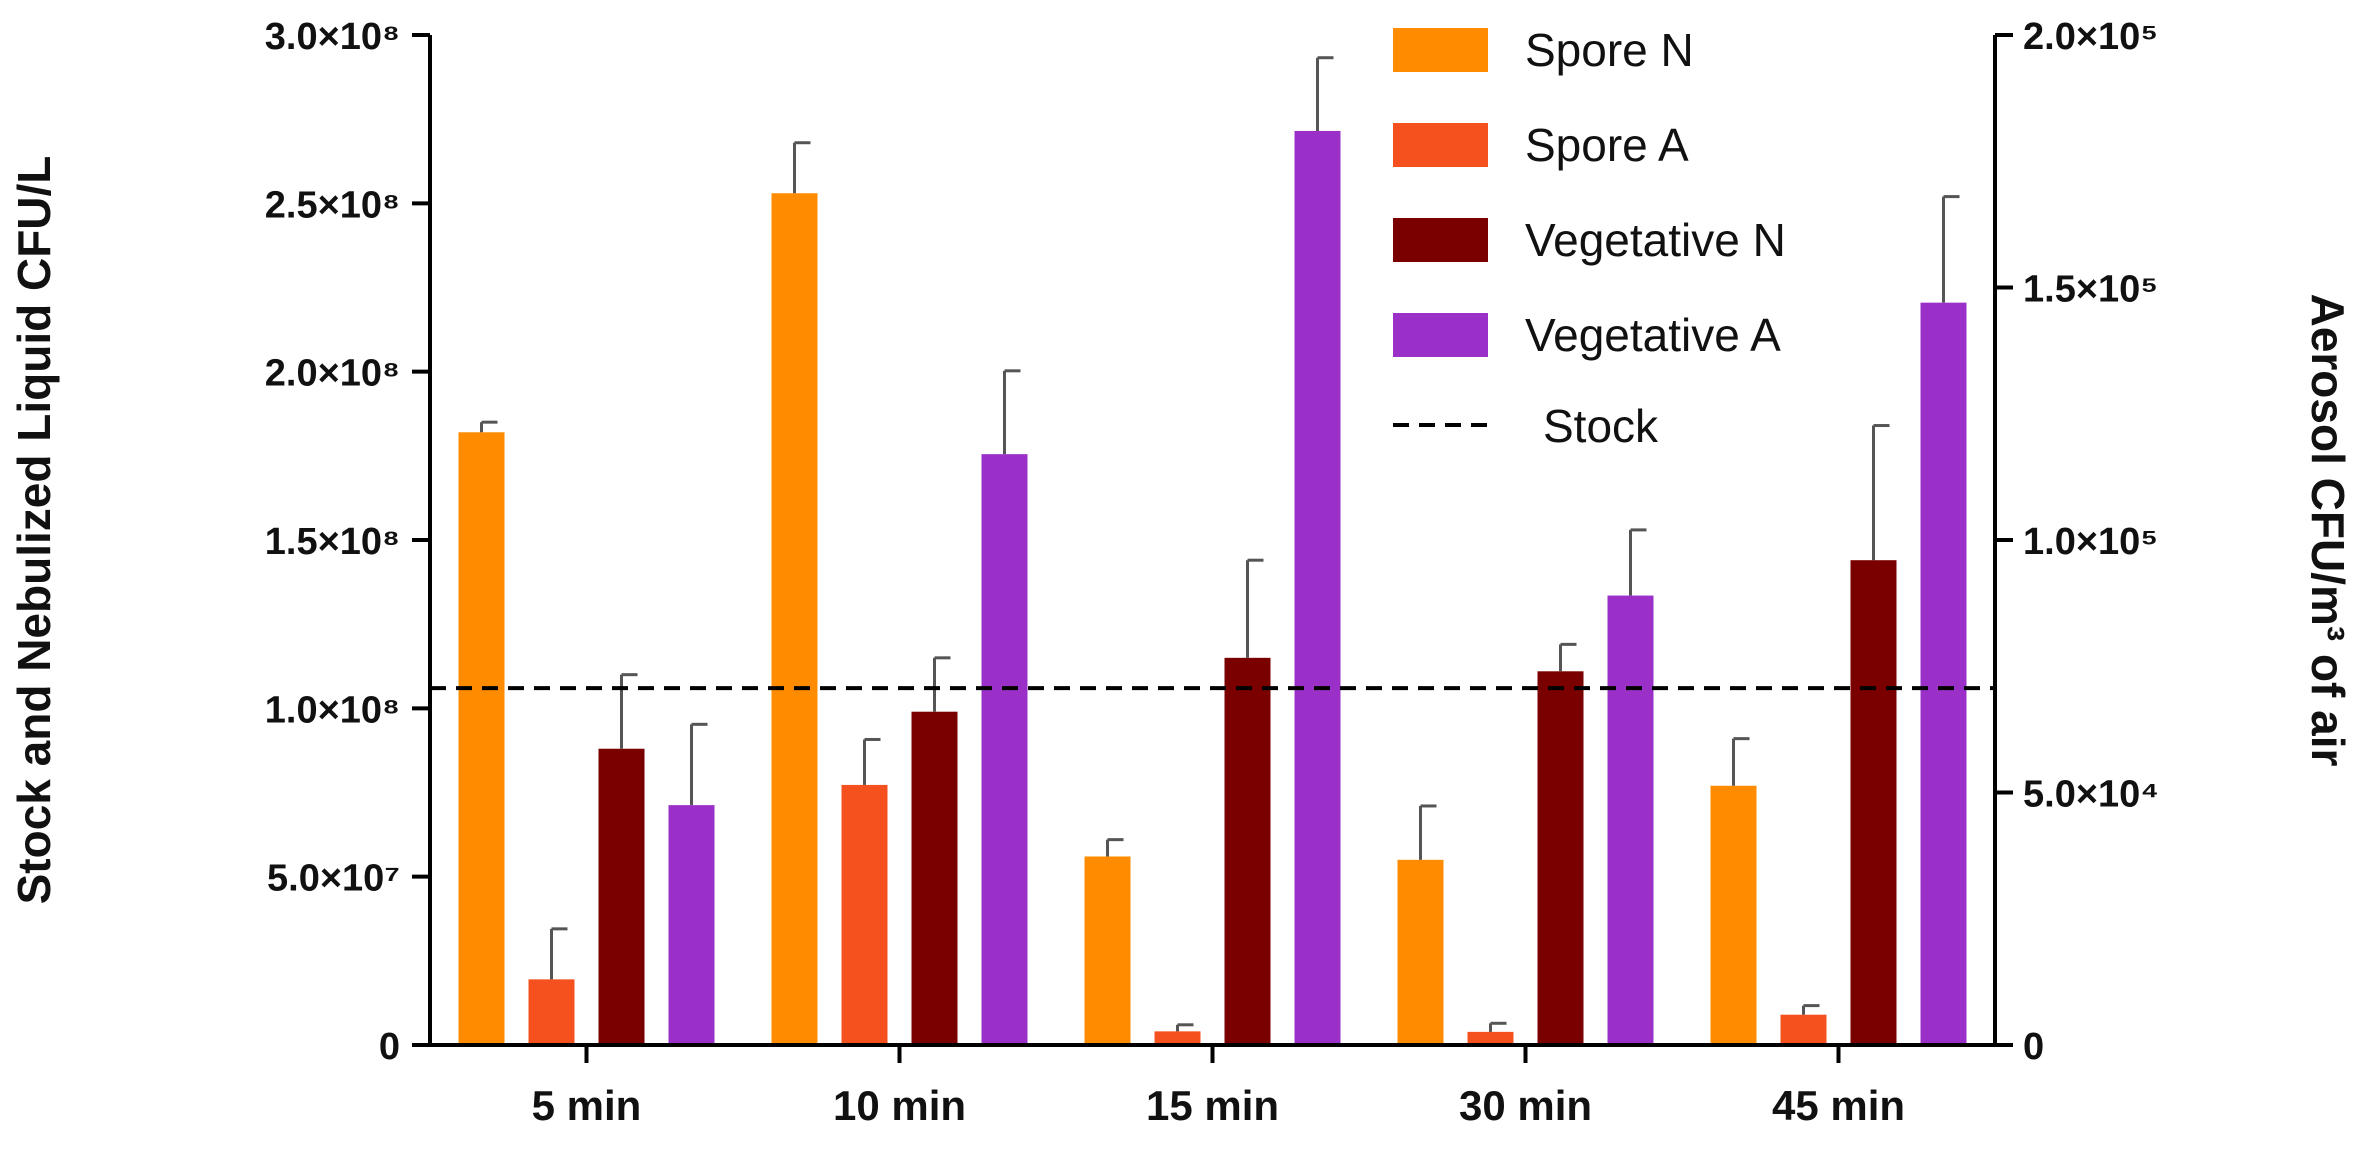  I want to click on y2-tick-label: 2.0×10⁵, so click(2090, 37).